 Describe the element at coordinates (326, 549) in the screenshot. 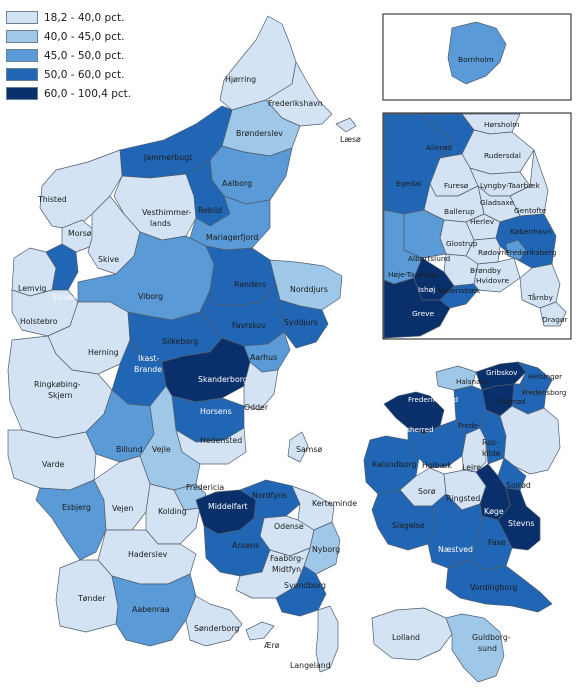

I see `label-nyborg: Nyborg` at that location.